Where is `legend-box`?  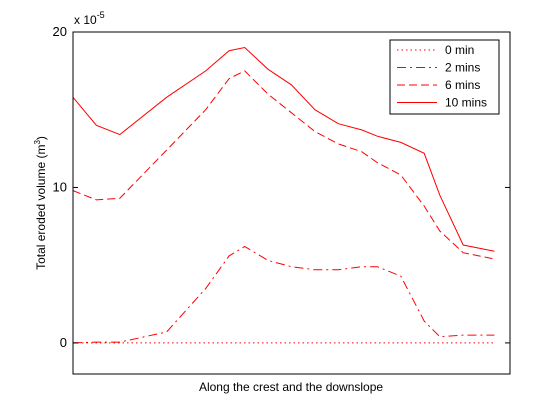
legend-box is located at coordinates (444, 77).